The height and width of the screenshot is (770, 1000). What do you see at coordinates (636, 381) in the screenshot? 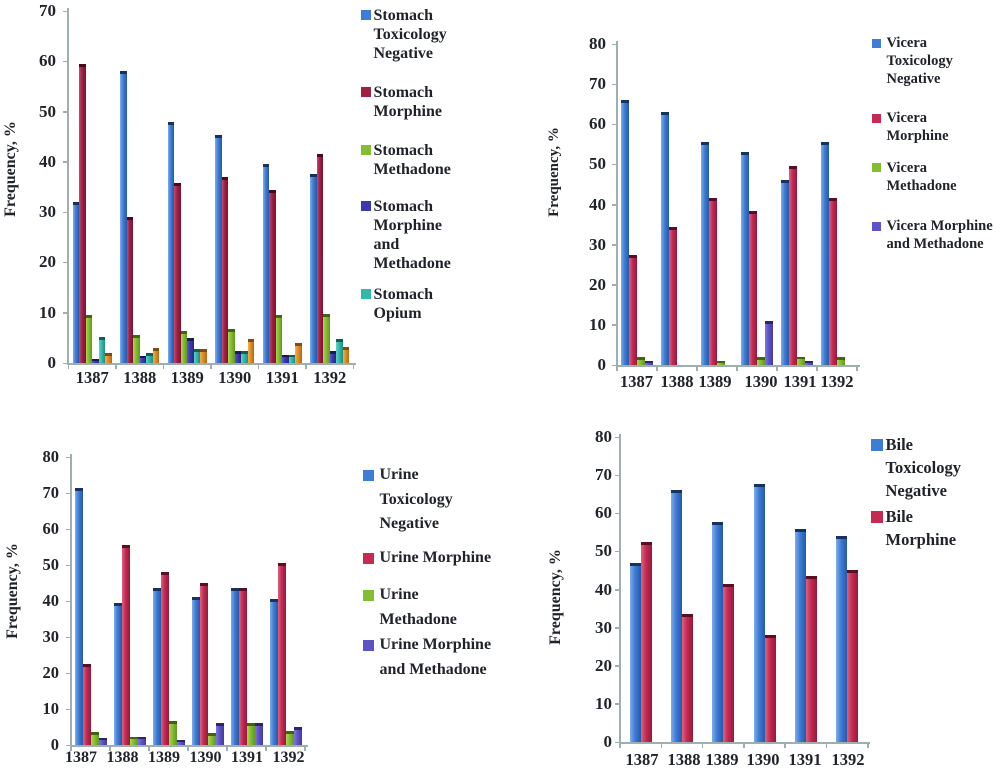
I see `x-tick-label: 1387` at bounding box center [636, 381].